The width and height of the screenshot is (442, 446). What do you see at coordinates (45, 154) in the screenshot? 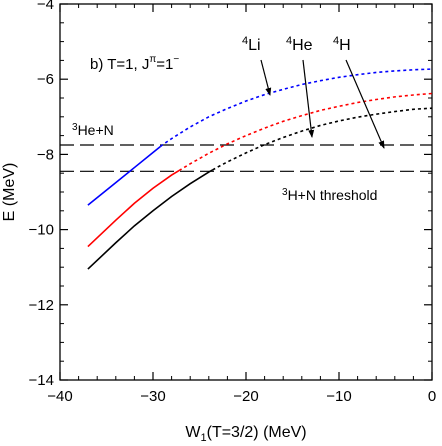
I see `y-tick-label: −8` at bounding box center [45, 154].